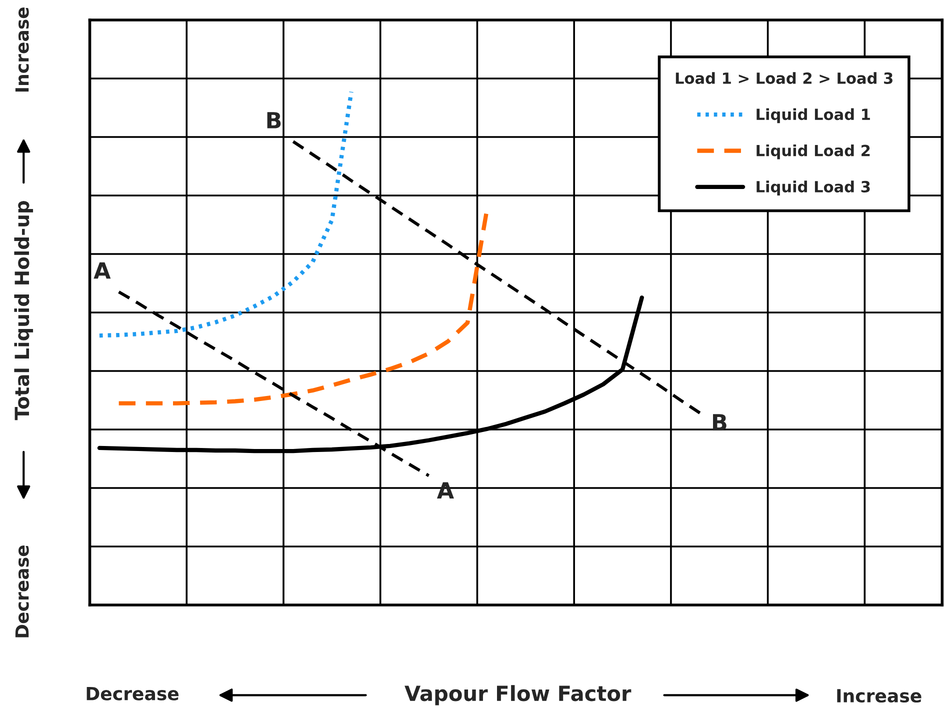 The width and height of the screenshot is (945, 713). Describe the element at coordinates (102, 270) in the screenshot. I see `annotation: A` at that location.